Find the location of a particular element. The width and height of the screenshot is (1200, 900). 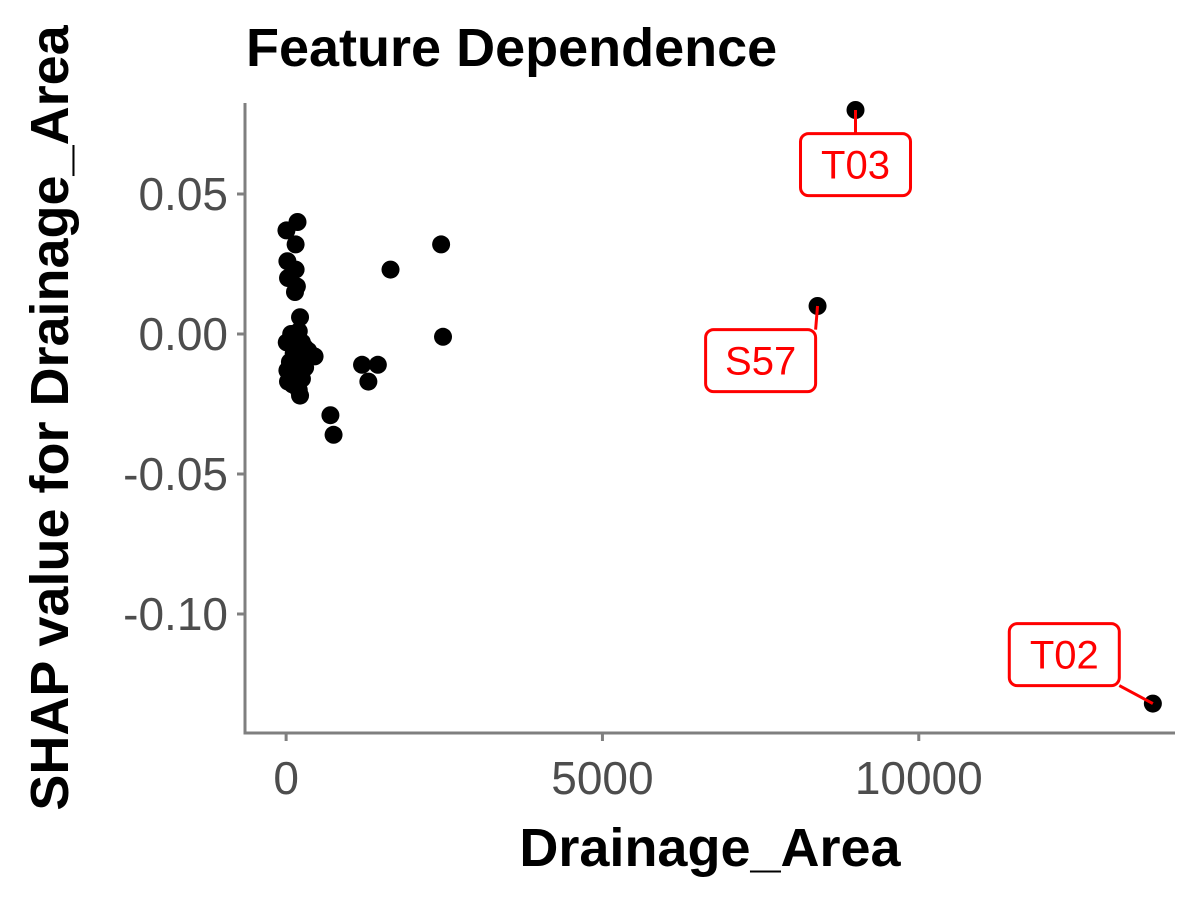

annotation-label: T03 is located at coordinates (855, 166).